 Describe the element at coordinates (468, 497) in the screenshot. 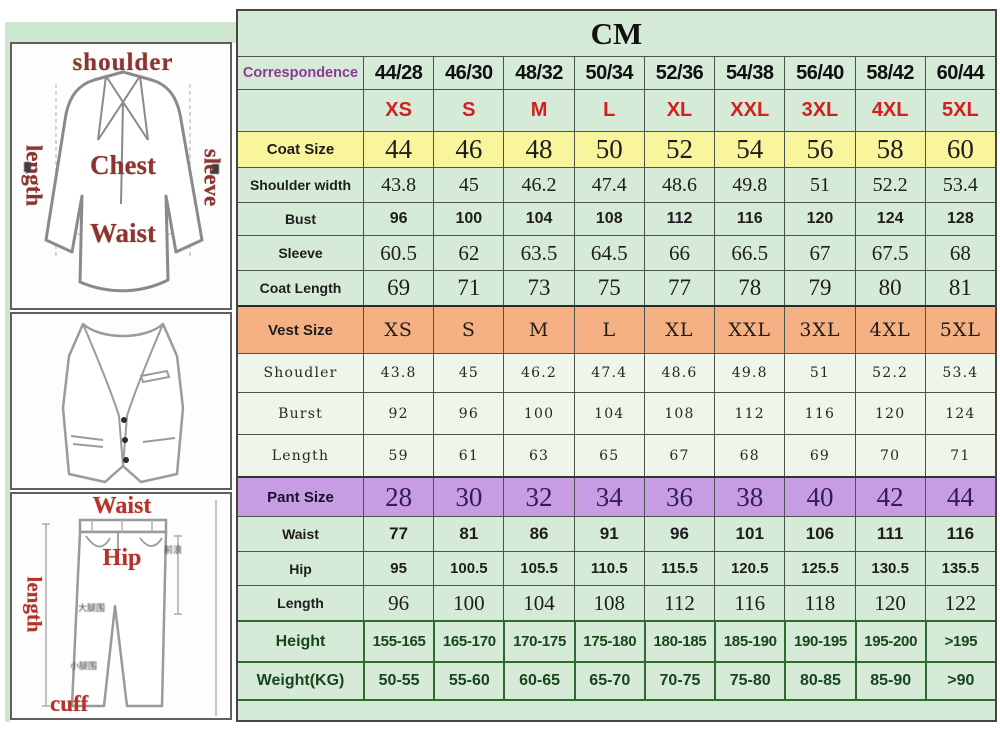

I see `cell-pant-size-col1: 30` at that location.